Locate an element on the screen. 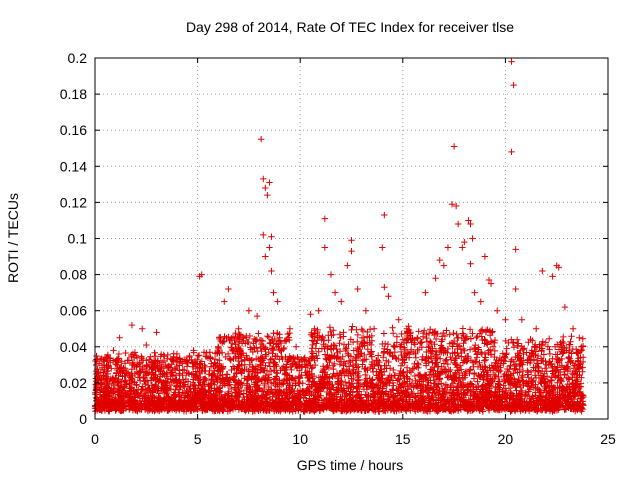  y-tick-label: 0.06 is located at coordinates (73, 311).